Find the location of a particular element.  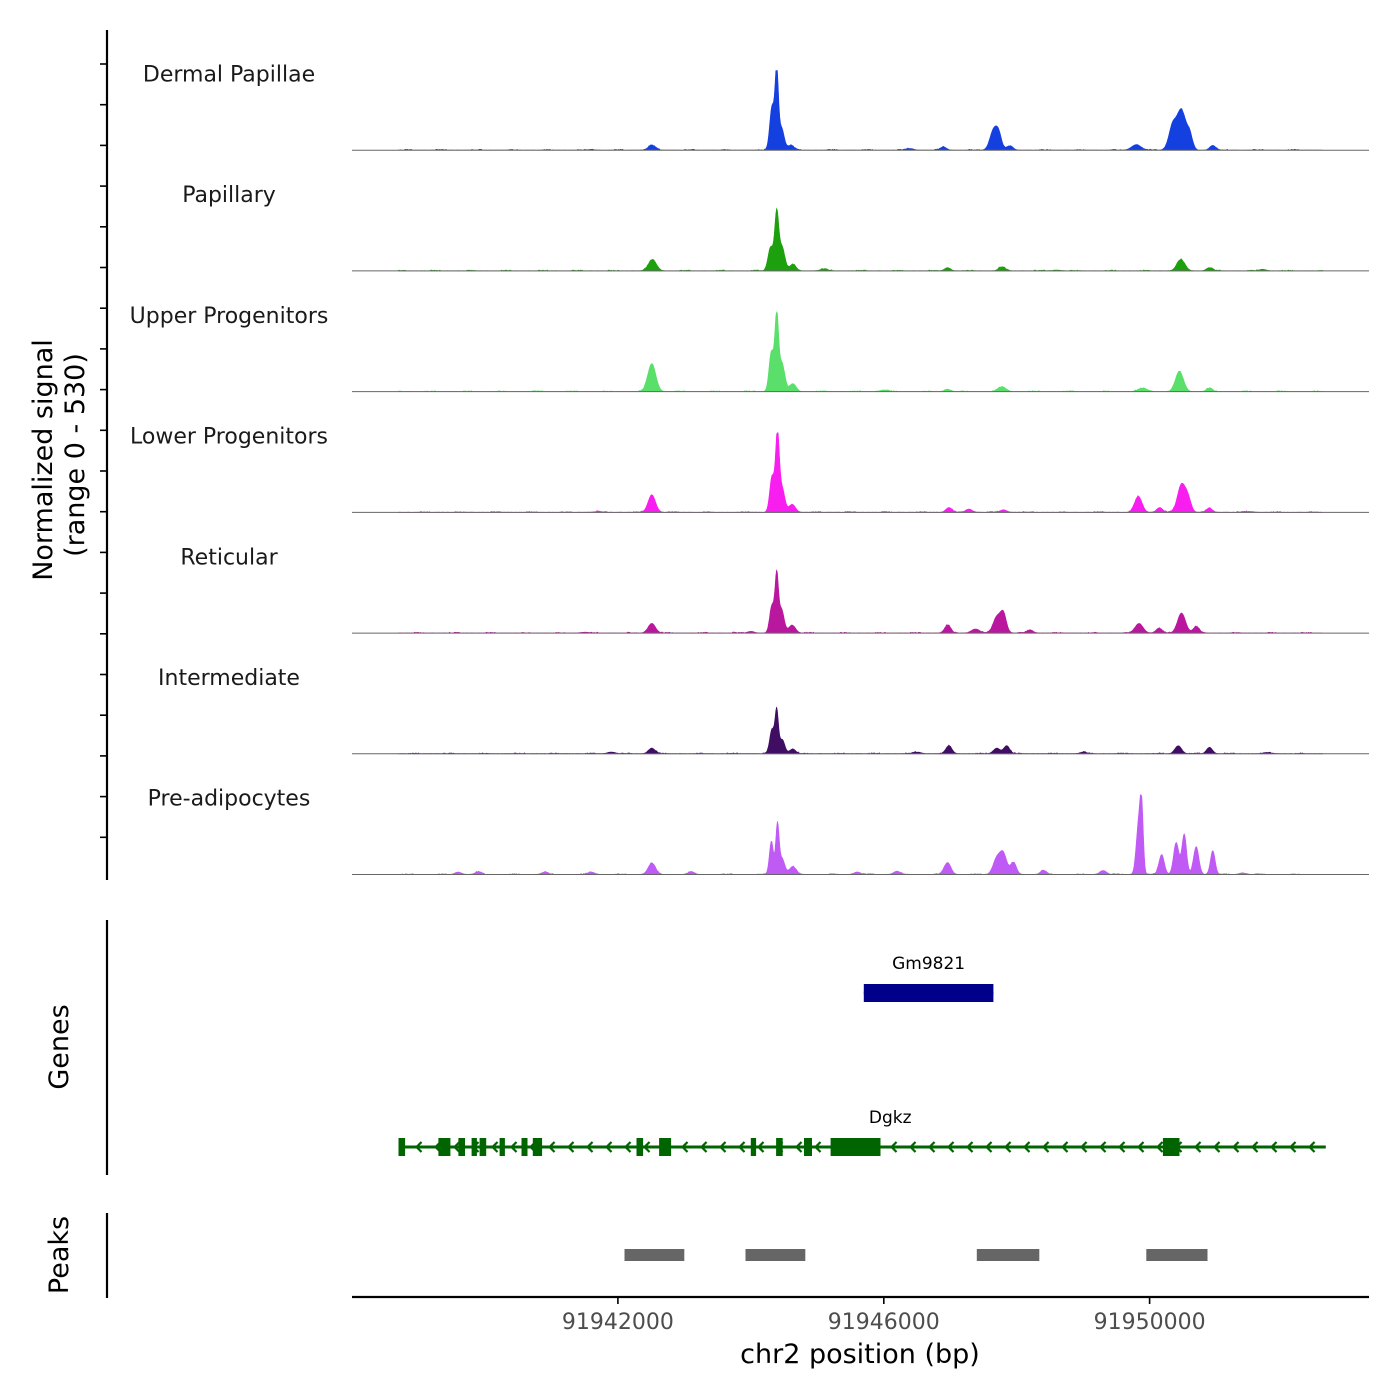

y-axis-title: Normalized signal is located at coordinates (43, 460).